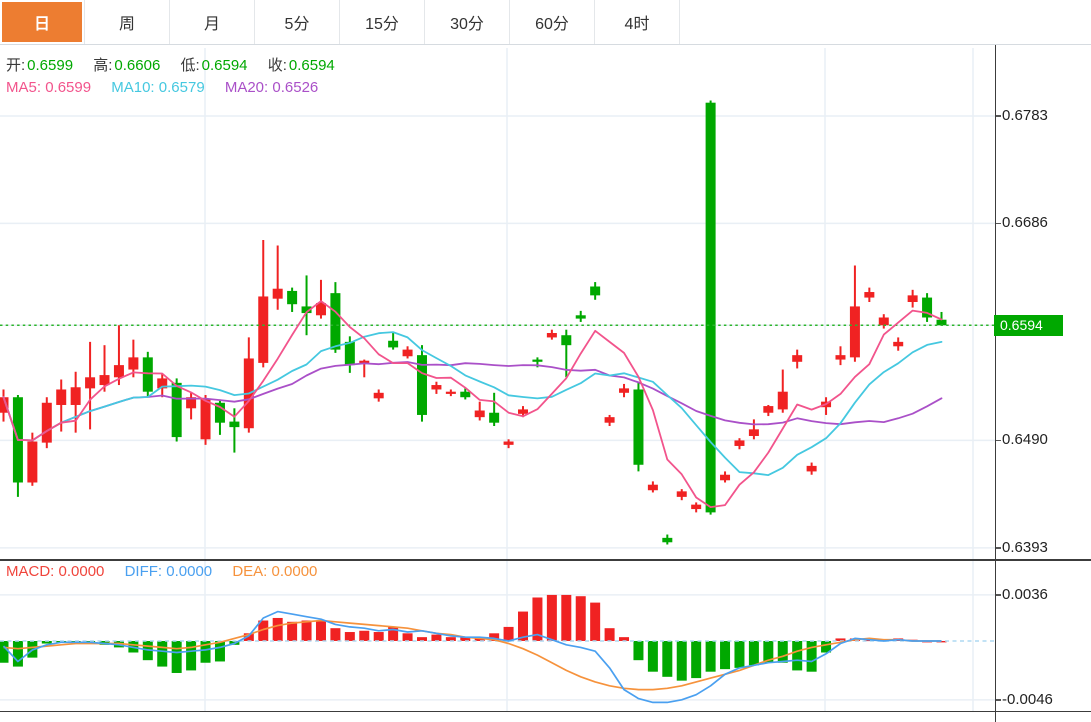  What do you see at coordinates (274, 571) in the screenshot?
I see `dea-readout: DEA: 0.0000` at bounding box center [274, 571].